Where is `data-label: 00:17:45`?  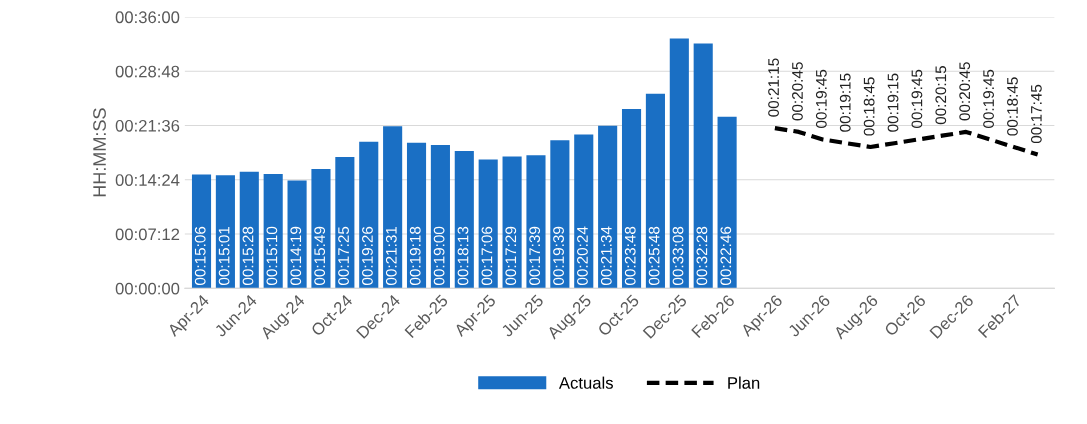 data-label: 00:17:45 is located at coordinates (1036, 114).